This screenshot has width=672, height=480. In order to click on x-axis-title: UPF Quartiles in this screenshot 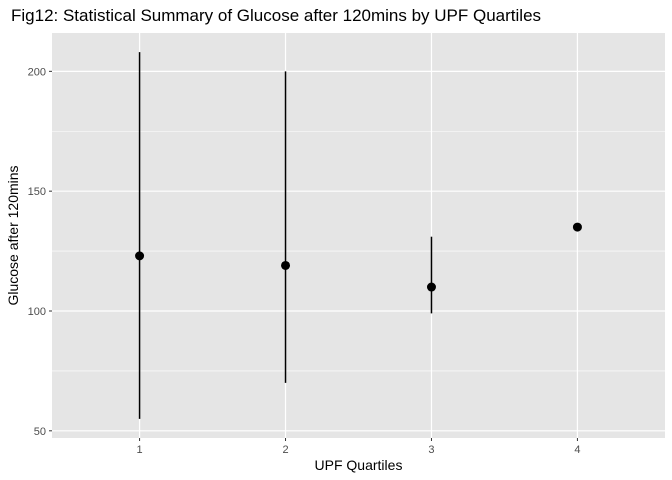, I will do `click(359, 465)`.